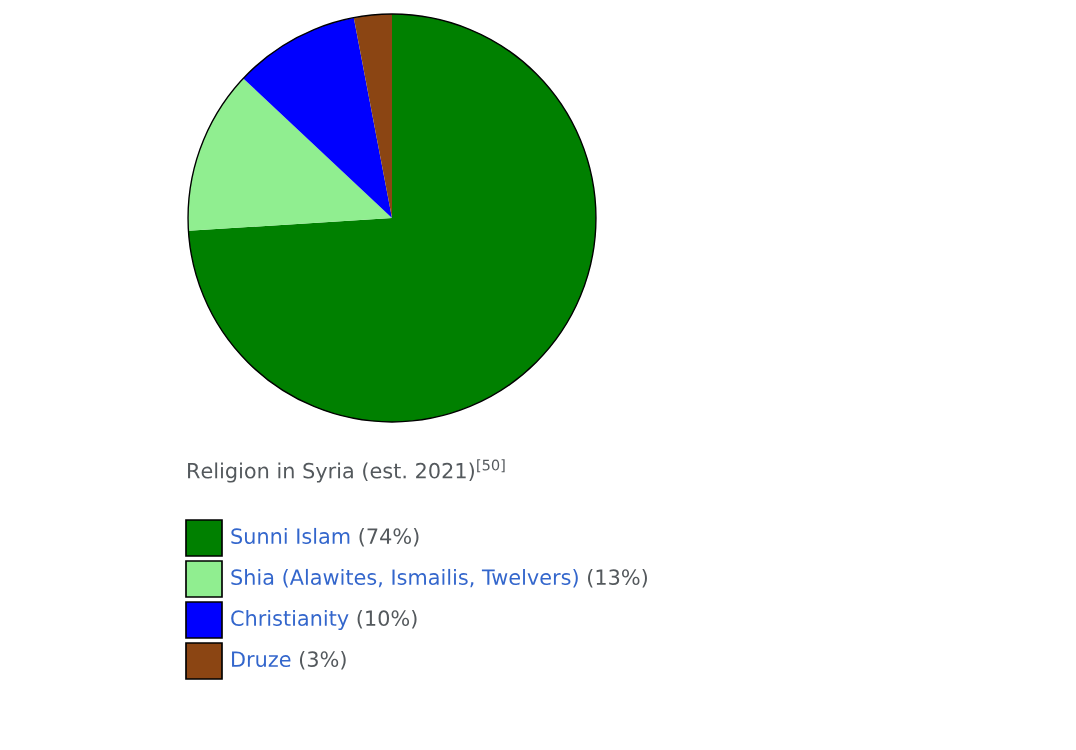 Image resolution: width=1076 pixels, height=750 pixels. What do you see at coordinates (617, 578) in the screenshot?
I see `data-label: (13%)` at bounding box center [617, 578].